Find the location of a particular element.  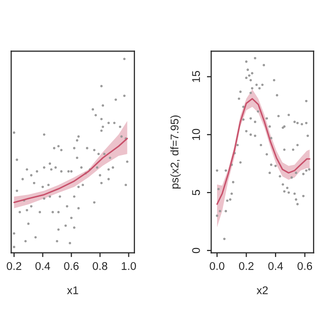

y-tick-label: 0 is located at coordinates (196, 251).